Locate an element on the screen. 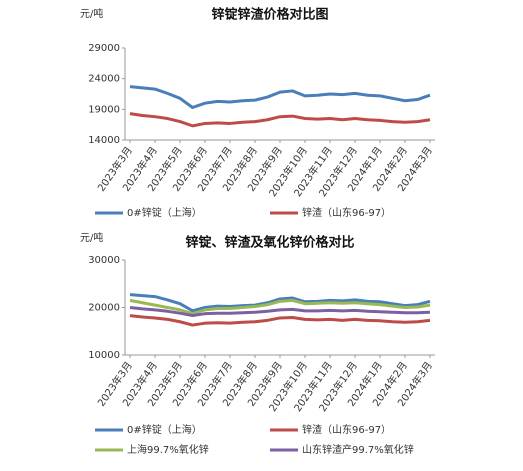 The width and height of the screenshot is (523, 471). y-tick-label: 20000 is located at coordinates (104, 308).